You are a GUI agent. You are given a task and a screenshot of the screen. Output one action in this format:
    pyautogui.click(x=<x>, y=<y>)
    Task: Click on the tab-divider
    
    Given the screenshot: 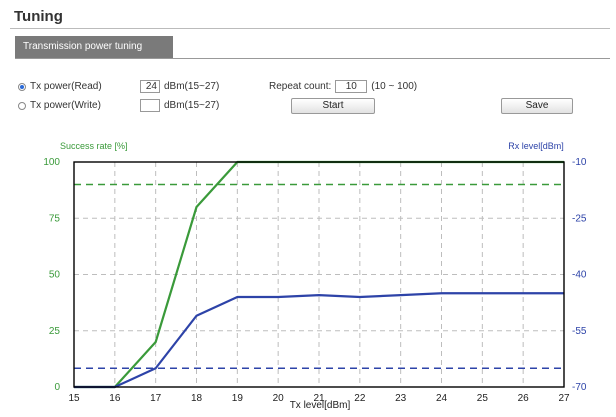 What is the action you would take?
    pyautogui.click(x=312, y=58)
    